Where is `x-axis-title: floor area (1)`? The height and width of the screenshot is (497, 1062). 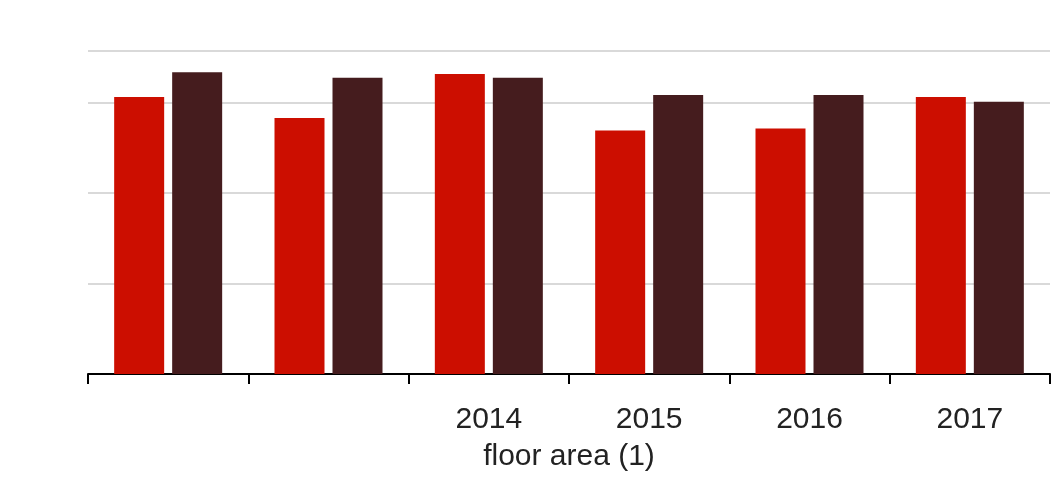 x-axis-title: floor area (1) is located at coordinates (569, 454).